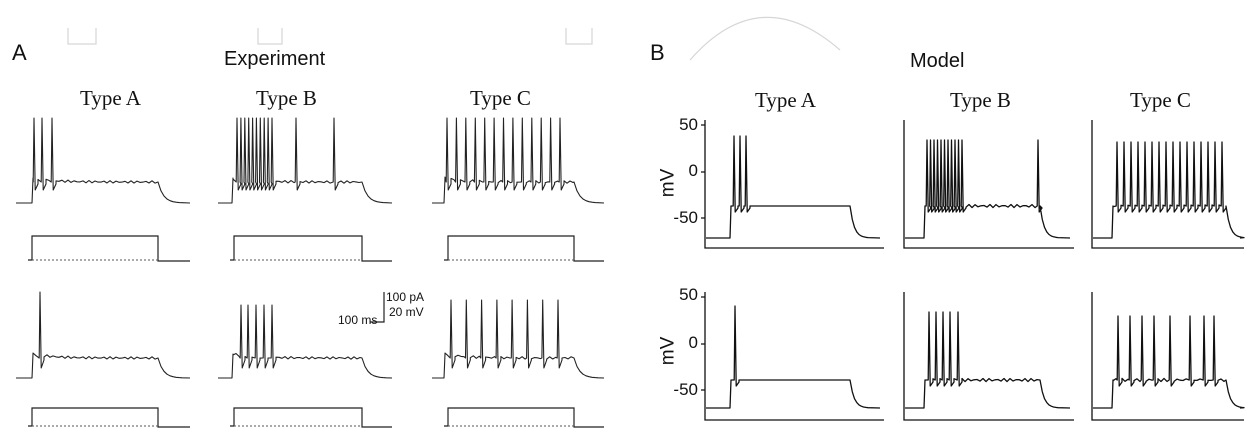  What do you see at coordinates (405, 297) in the screenshot?
I see `scale-bar-current-label: 100 pA` at bounding box center [405, 297].